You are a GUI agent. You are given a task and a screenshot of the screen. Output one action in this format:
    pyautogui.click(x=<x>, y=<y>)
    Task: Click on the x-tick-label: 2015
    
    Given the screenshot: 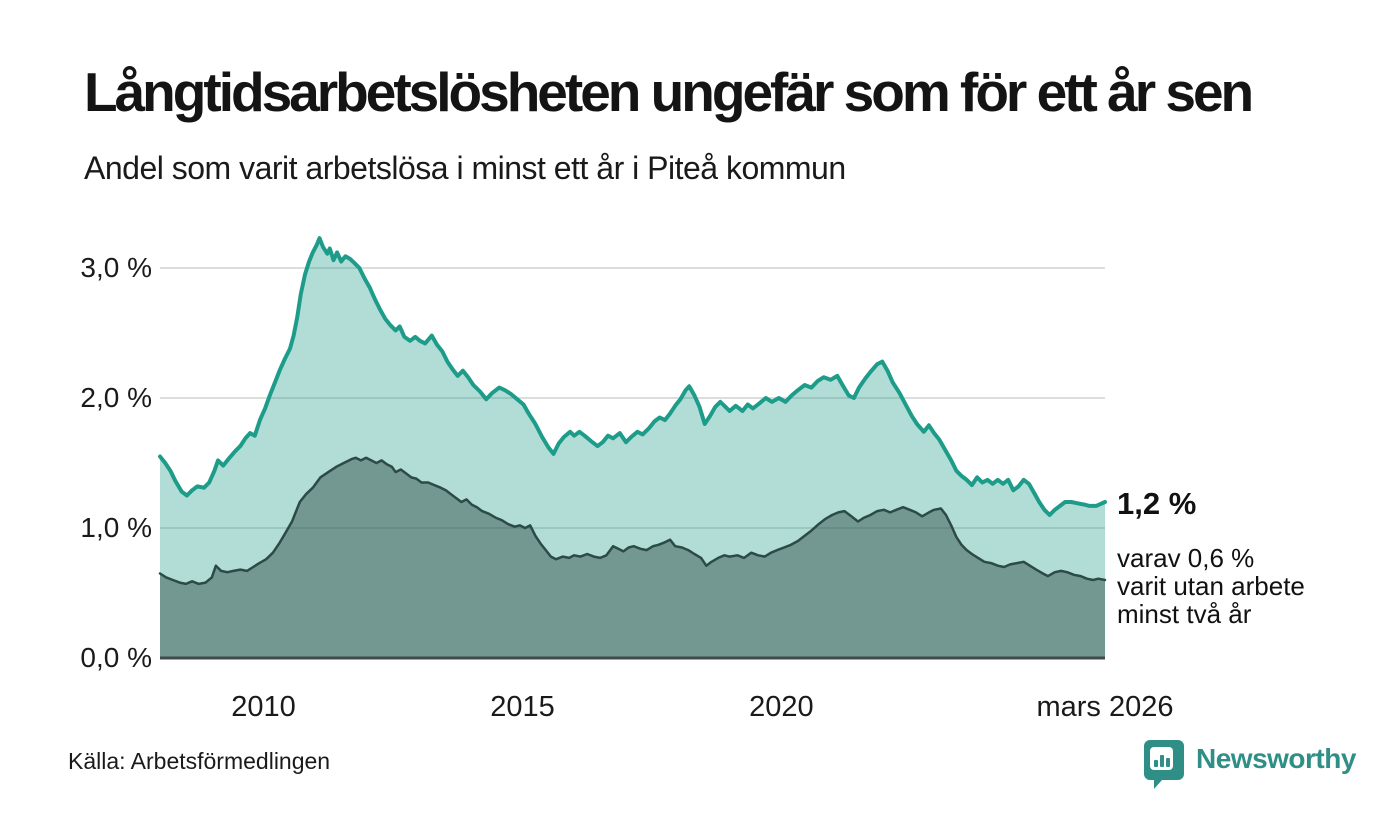 What is the action you would take?
    pyautogui.click(x=522, y=707)
    